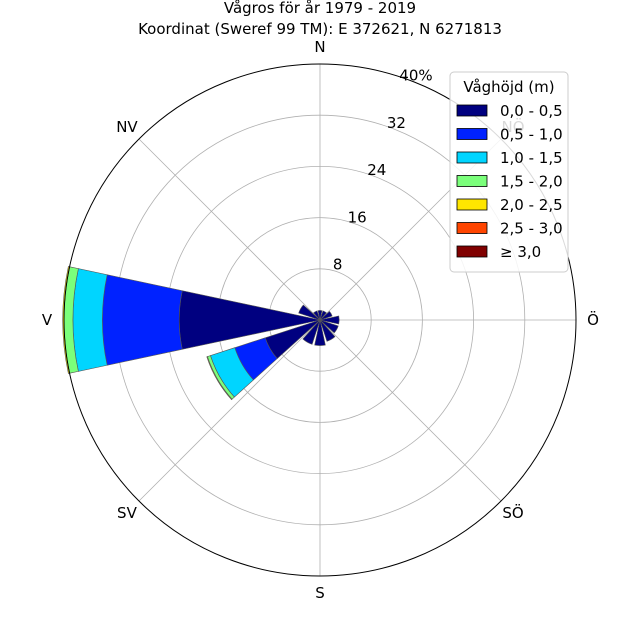 This screenshot has height=640, width=640. Describe the element at coordinates (415, 75) in the screenshot. I see `radial-tick-label-4: 40%` at that location.